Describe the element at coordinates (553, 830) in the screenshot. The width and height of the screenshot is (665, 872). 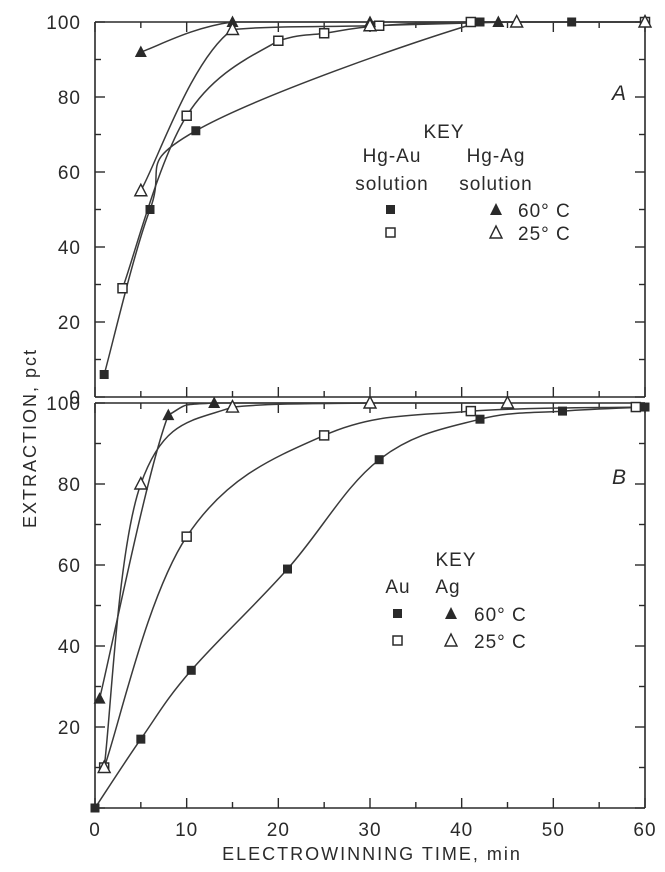
I see `panel-b-x-tick-label: 50` at that location.